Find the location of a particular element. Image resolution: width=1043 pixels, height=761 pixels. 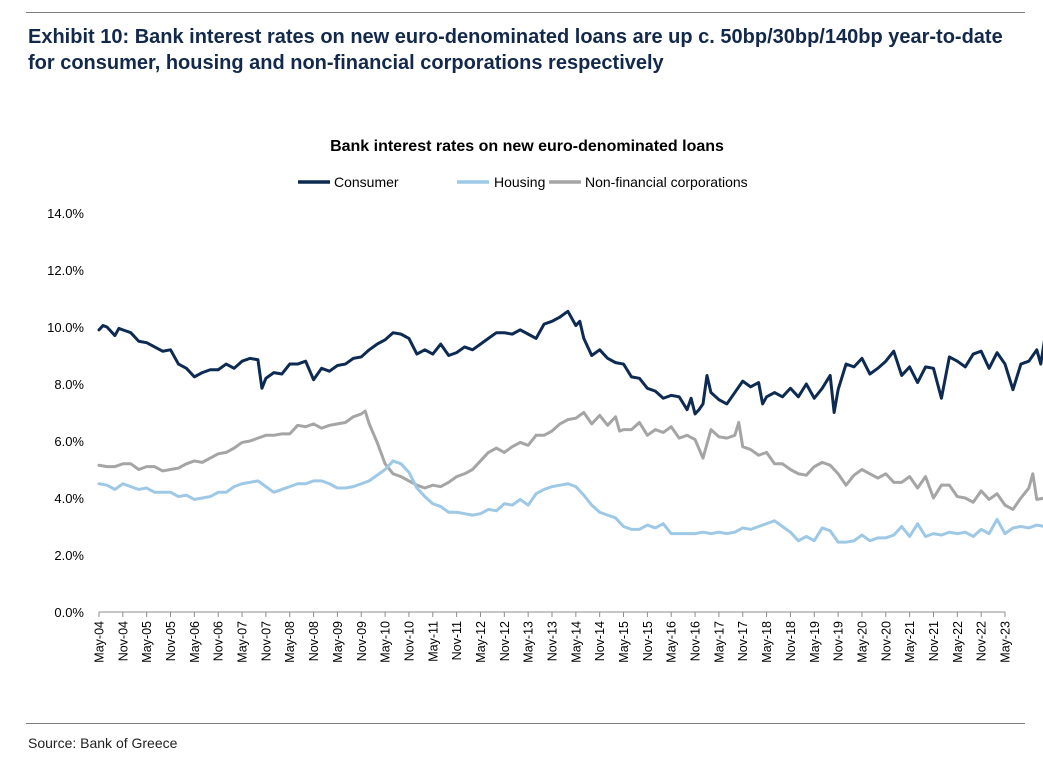

x-tick-label: May-14 is located at coordinates (576, 642).